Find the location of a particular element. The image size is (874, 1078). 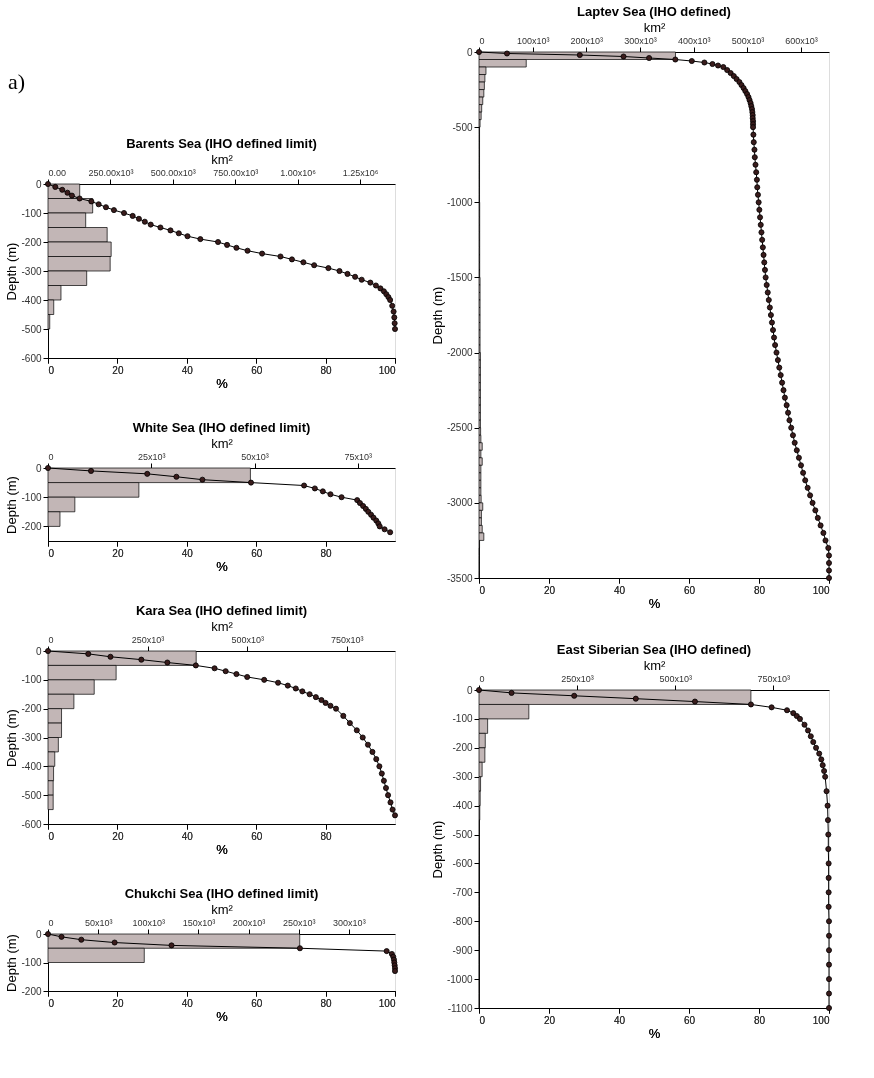

x2-tick-label: 600x10³ is located at coordinates (801, 40).